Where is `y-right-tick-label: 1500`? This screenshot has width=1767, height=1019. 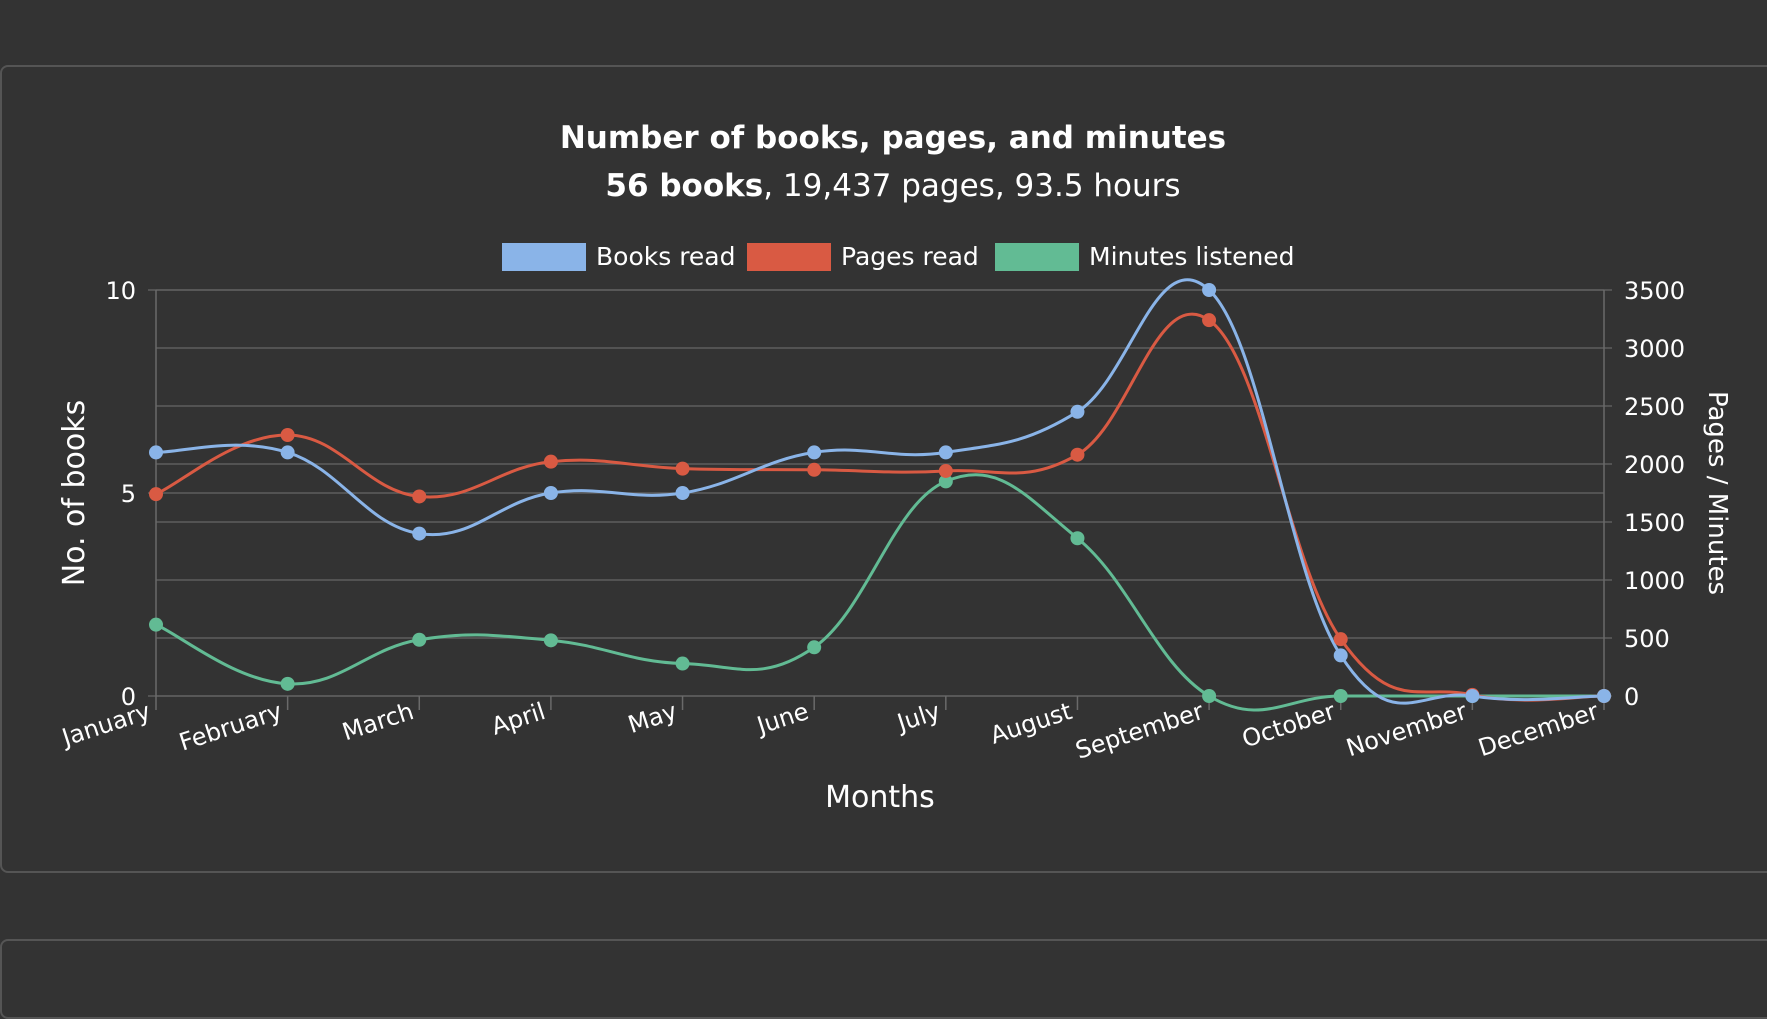
y-right-tick-label: 1500 is located at coordinates (1654, 523).